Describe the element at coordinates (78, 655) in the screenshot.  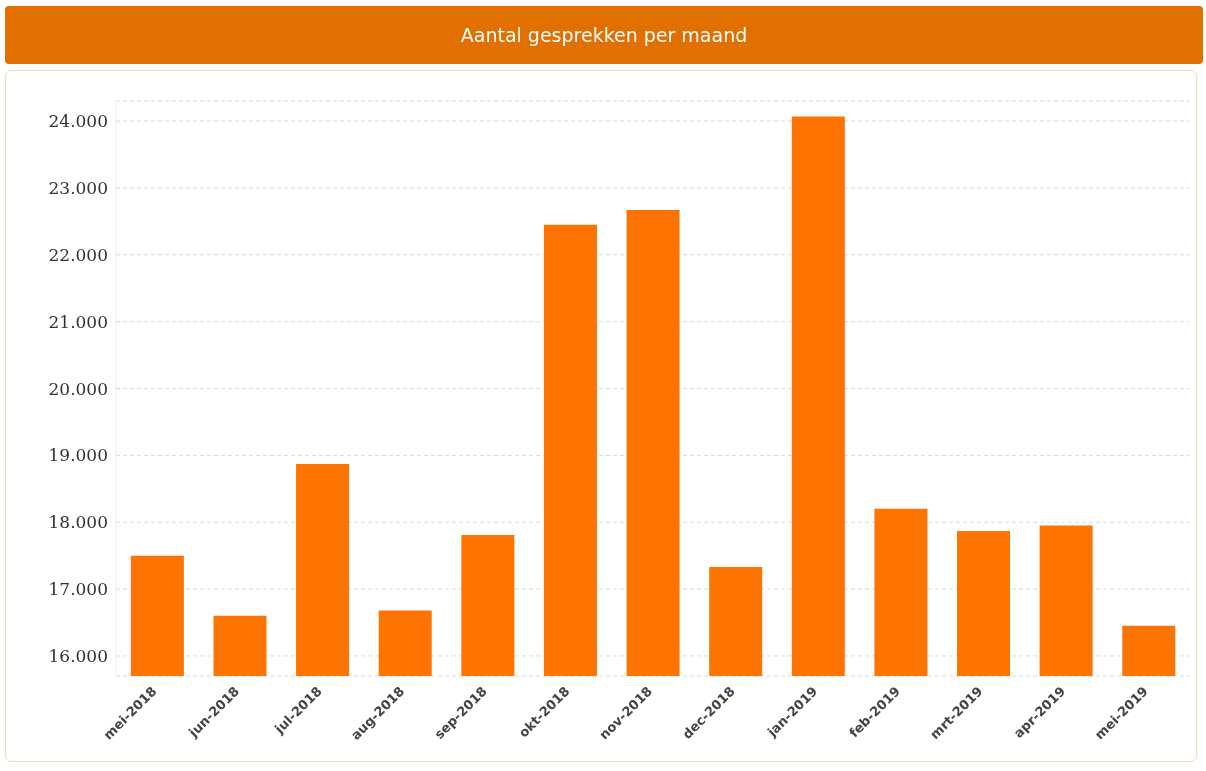
I see `y-tick-label: 16.000` at that location.